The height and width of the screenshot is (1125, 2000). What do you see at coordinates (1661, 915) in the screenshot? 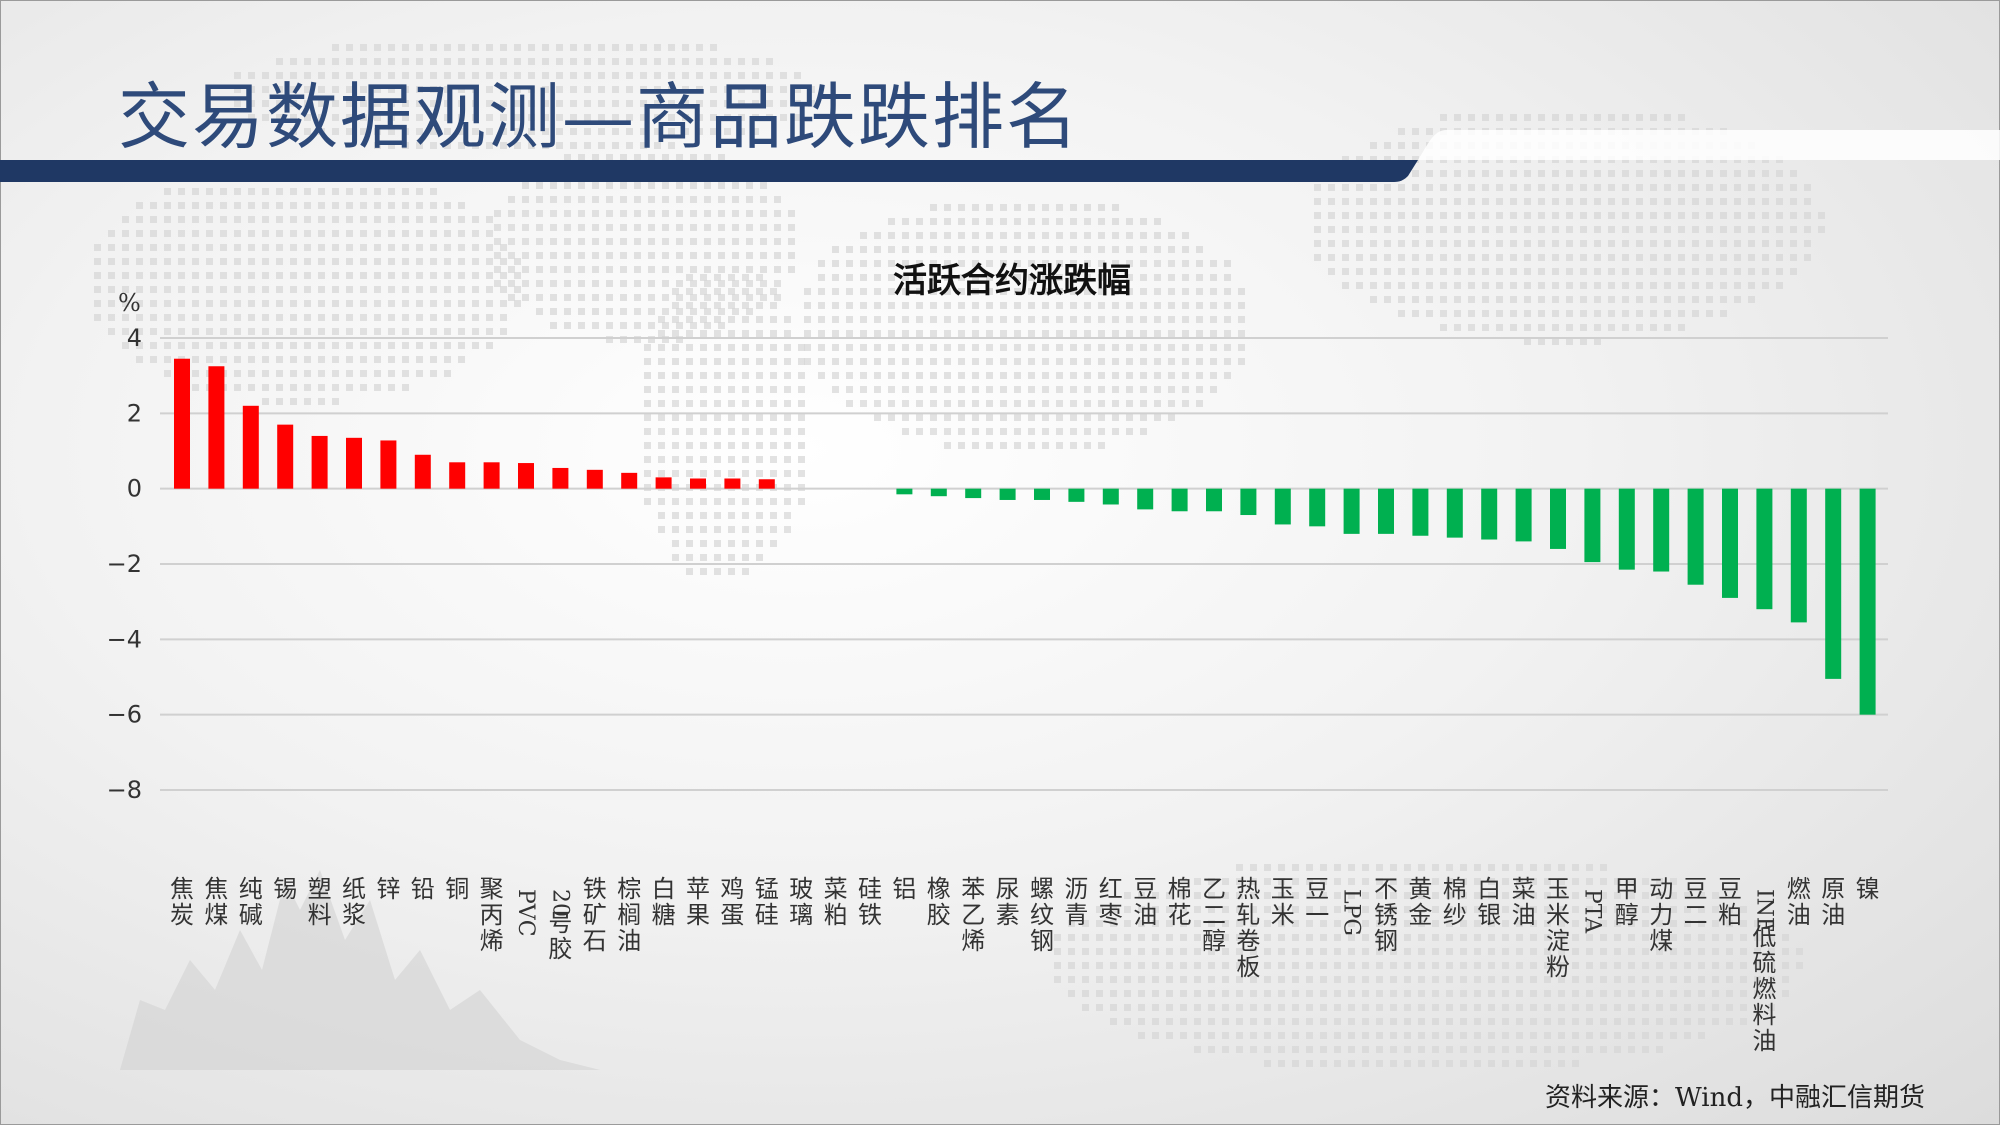
I see `x-tick-label: 动力煤` at bounding box center [1661, 915].